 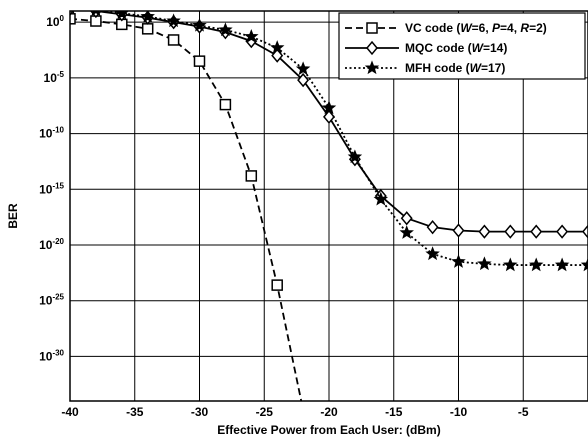 What do you see at coordinates (438, 48) in the screenshot?
I see `legend-text-part: MQC code (` at bounding box center [438, 48].